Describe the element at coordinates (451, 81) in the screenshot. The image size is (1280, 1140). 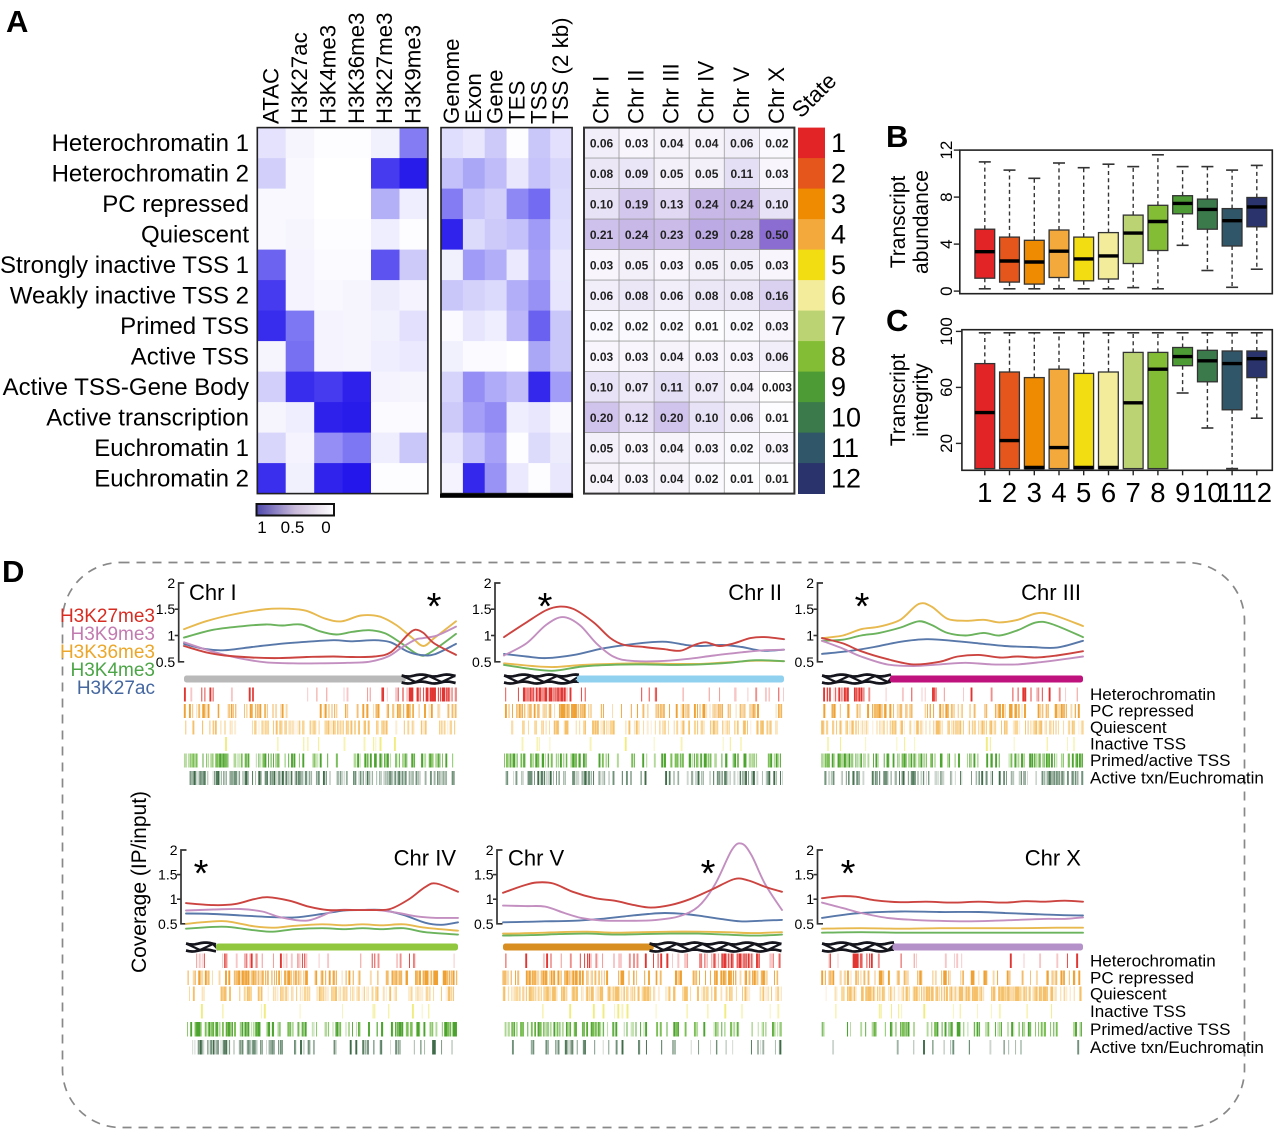
I see `svg-text: Genome` at that location.